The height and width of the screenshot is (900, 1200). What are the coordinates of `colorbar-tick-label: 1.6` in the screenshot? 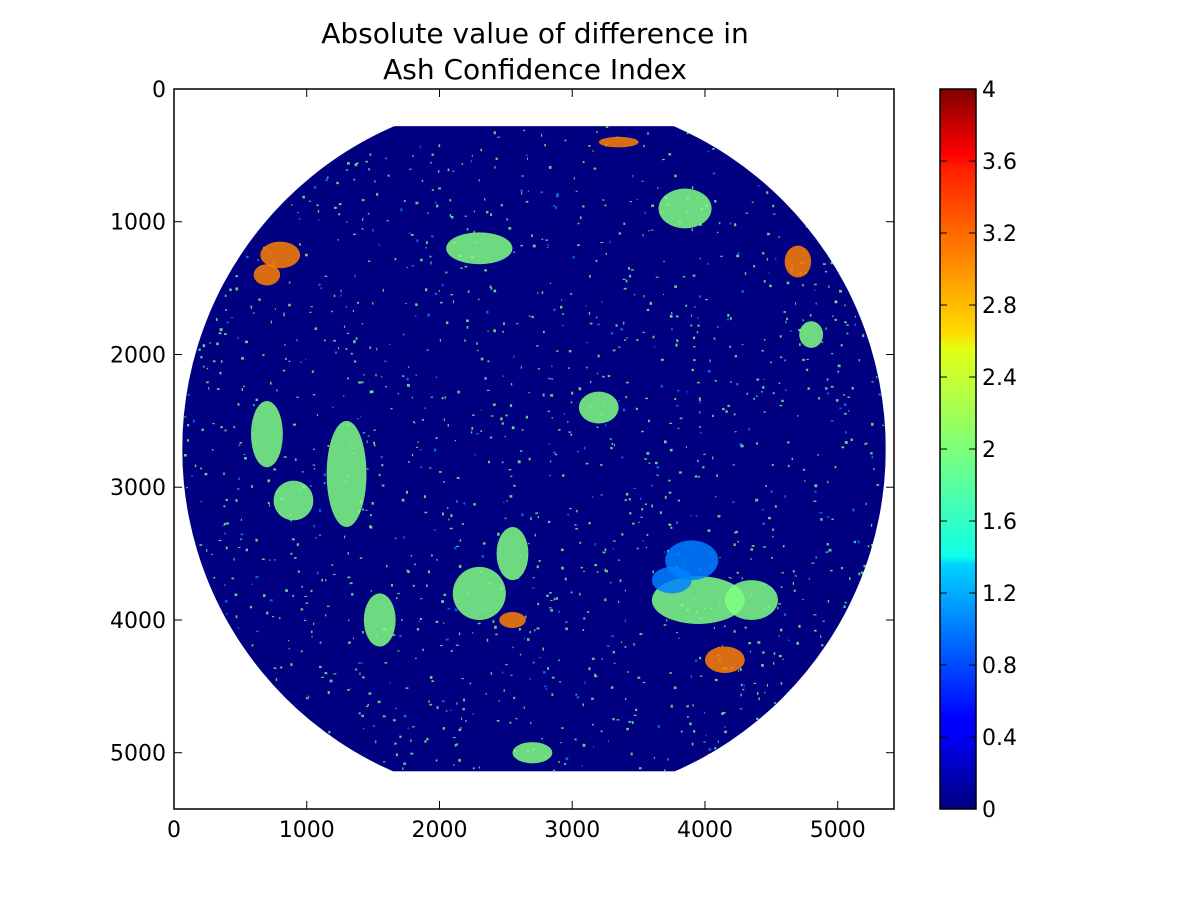 It's located at (999, 522).